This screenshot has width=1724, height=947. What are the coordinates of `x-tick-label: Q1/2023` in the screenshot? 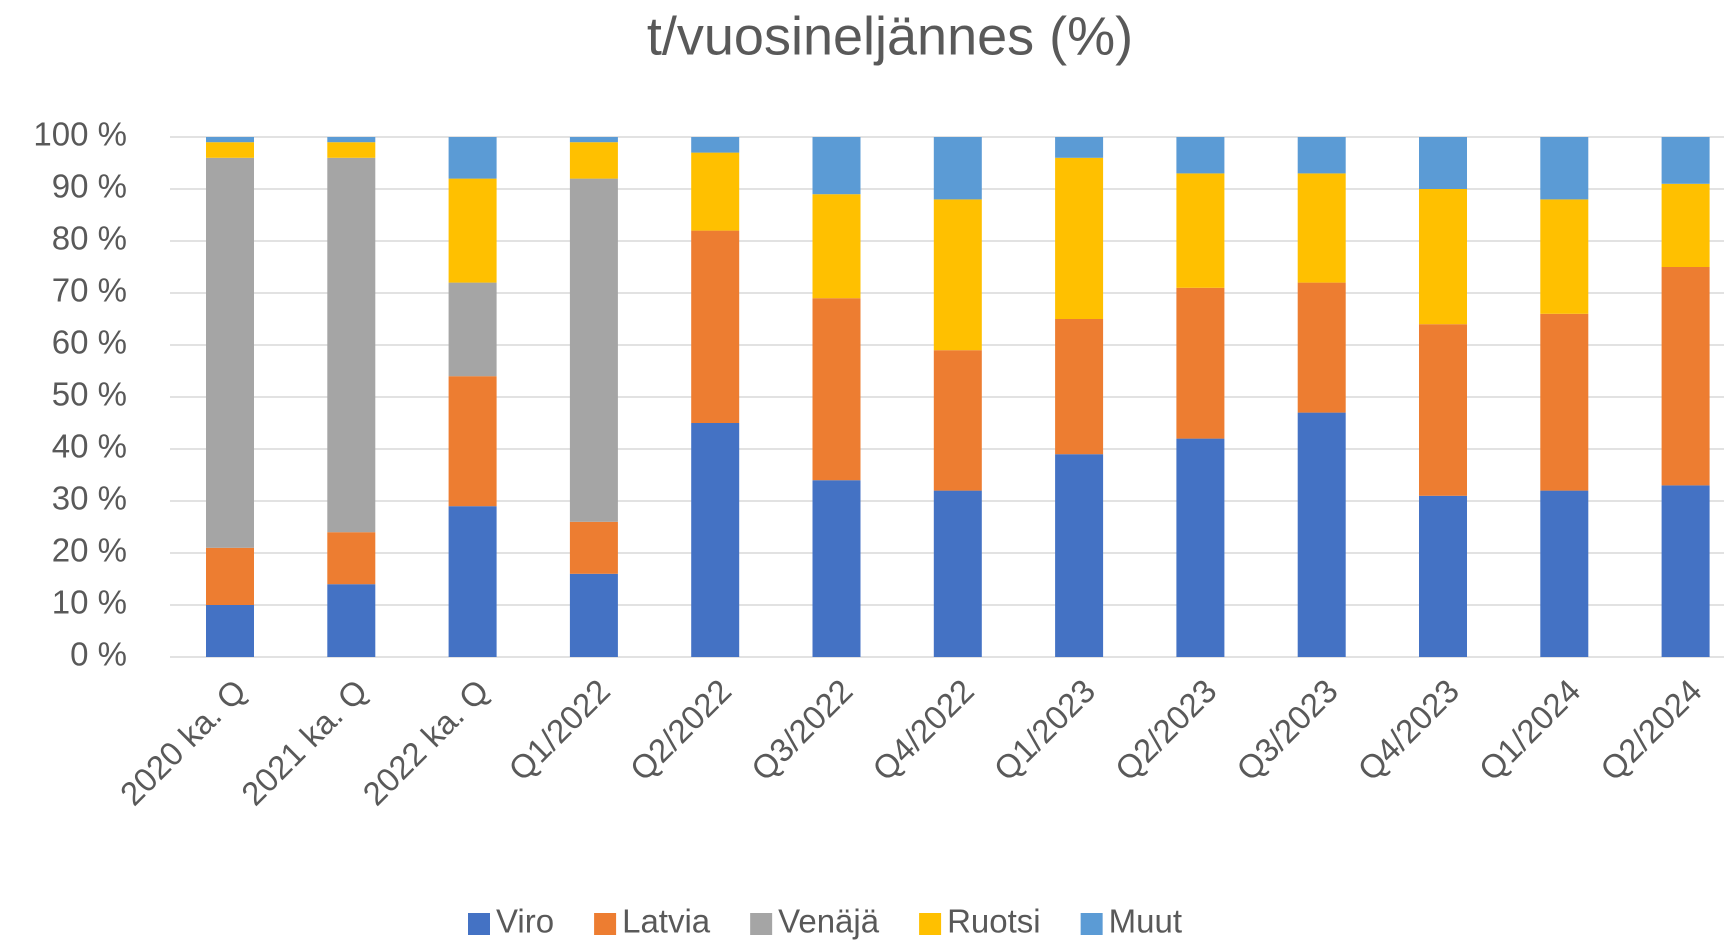 It's located at (1045, 730).